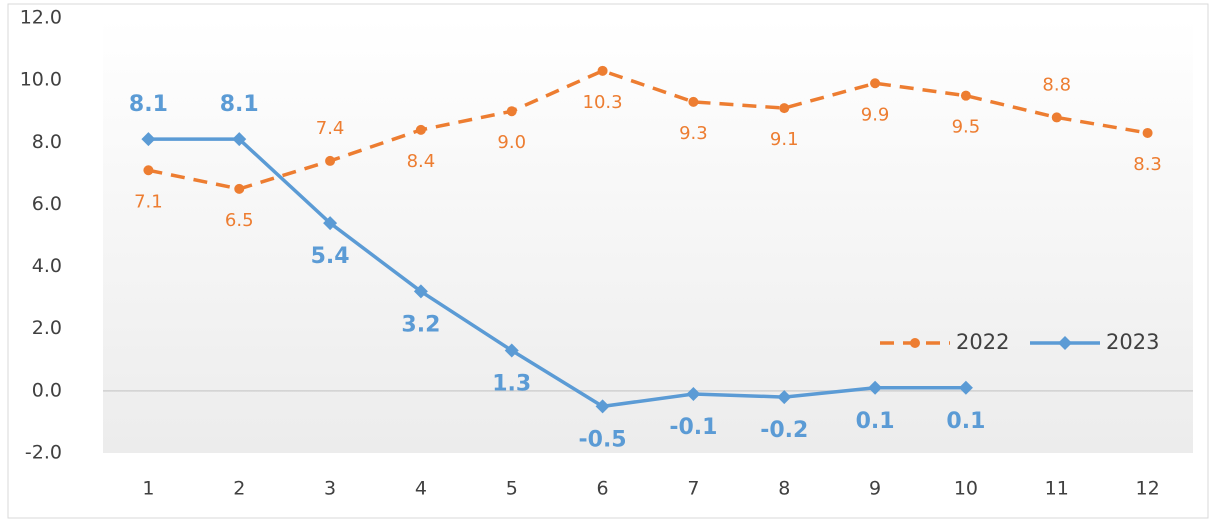 This screenshot has height=522, width=1214. Describe the element at coordinates (148, 201) in the screenshot. I see `data-label: 7.1` at that location.